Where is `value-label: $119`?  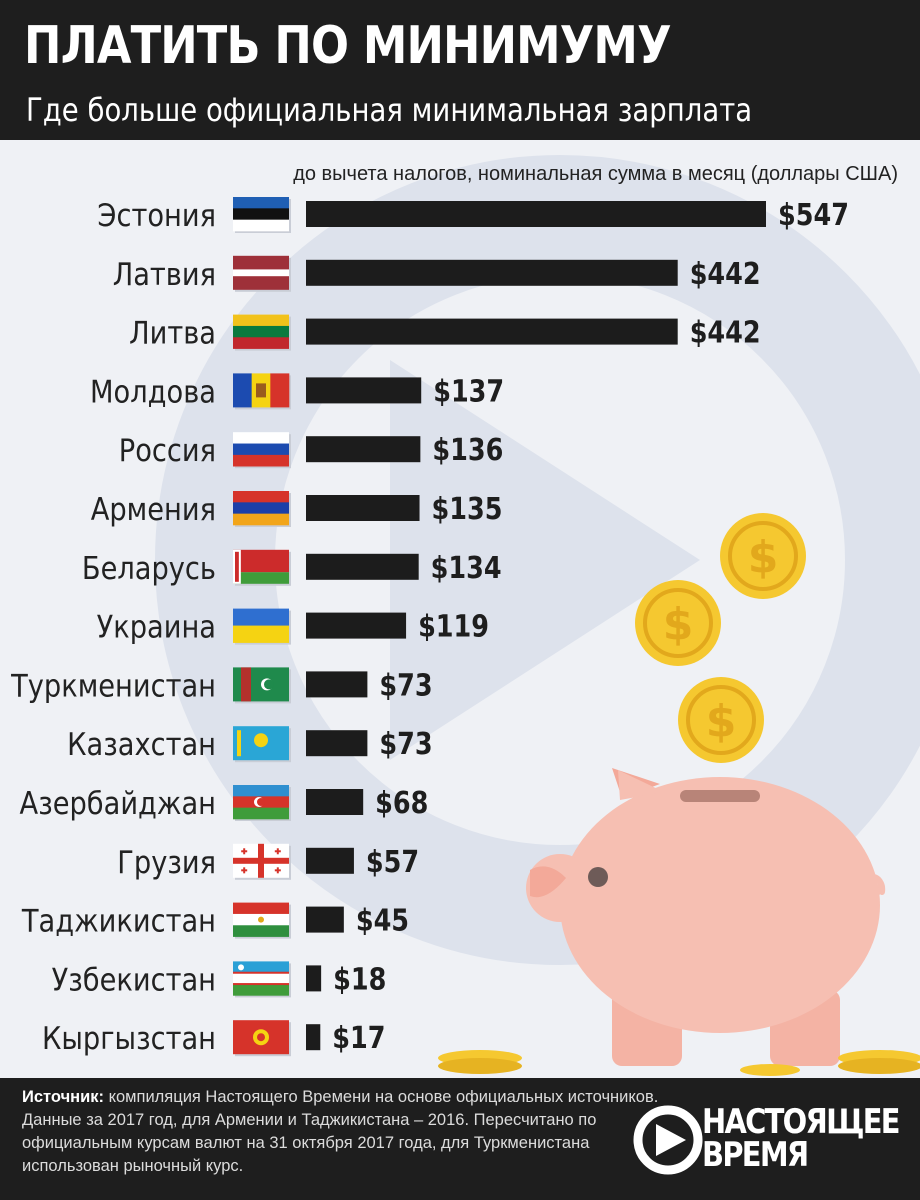
value-label: $119 is located at coordinates (453, 627).